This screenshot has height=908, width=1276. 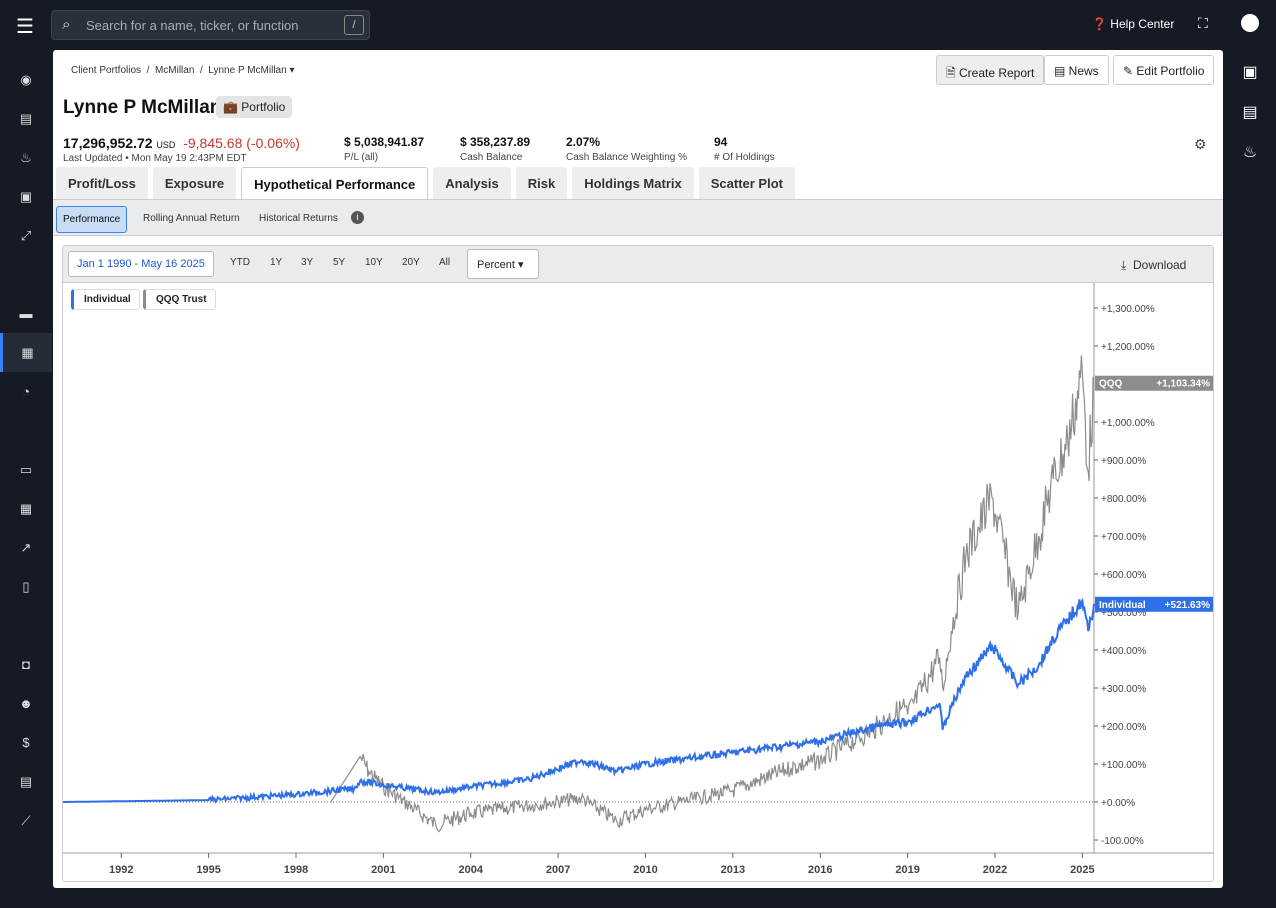 I want to click on menu-icon: ☰, so click(x=25, y=27).